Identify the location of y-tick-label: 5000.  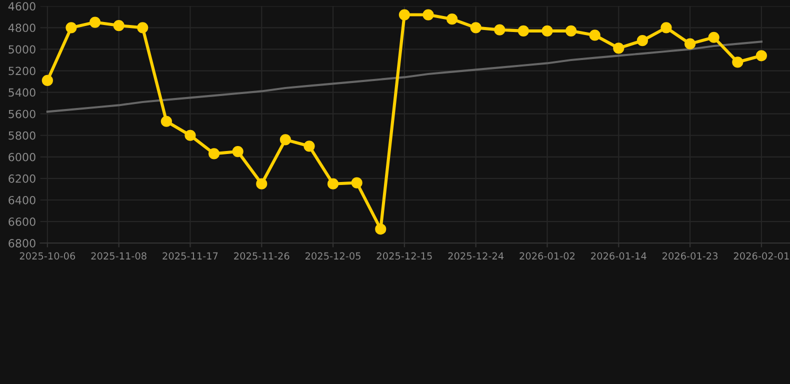
(22, 49).